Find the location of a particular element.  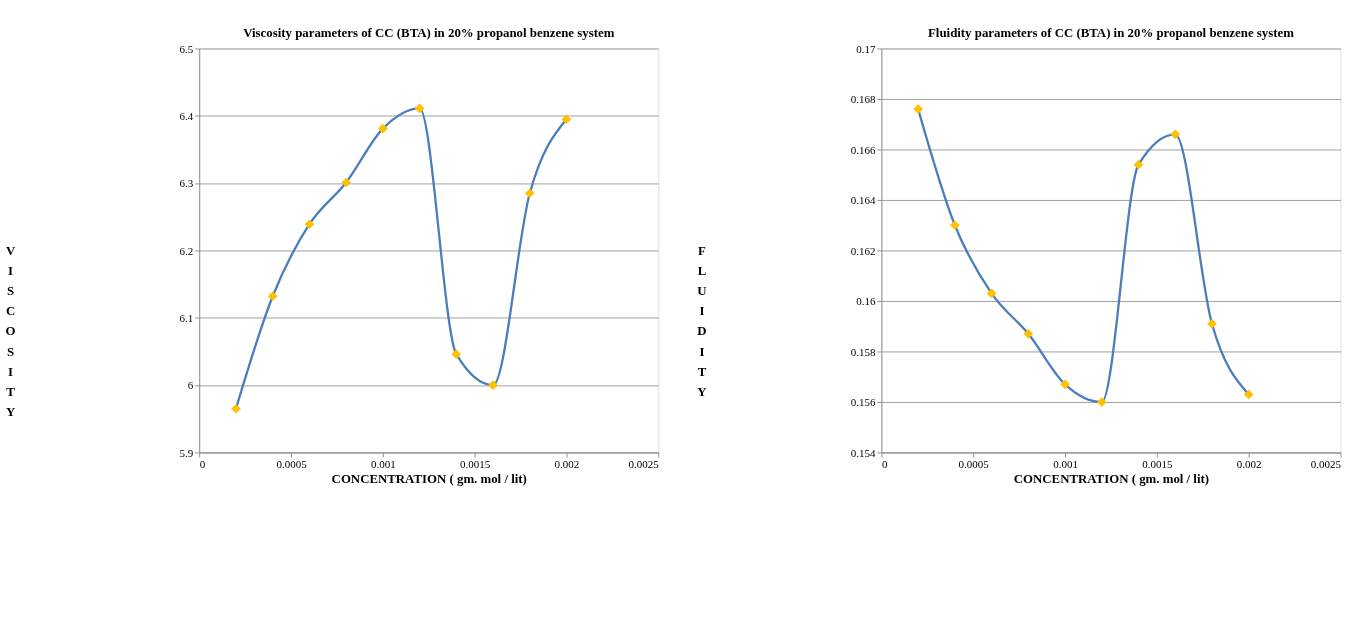

y-tick-label: 6.4 is located at coordinates (186, 115).